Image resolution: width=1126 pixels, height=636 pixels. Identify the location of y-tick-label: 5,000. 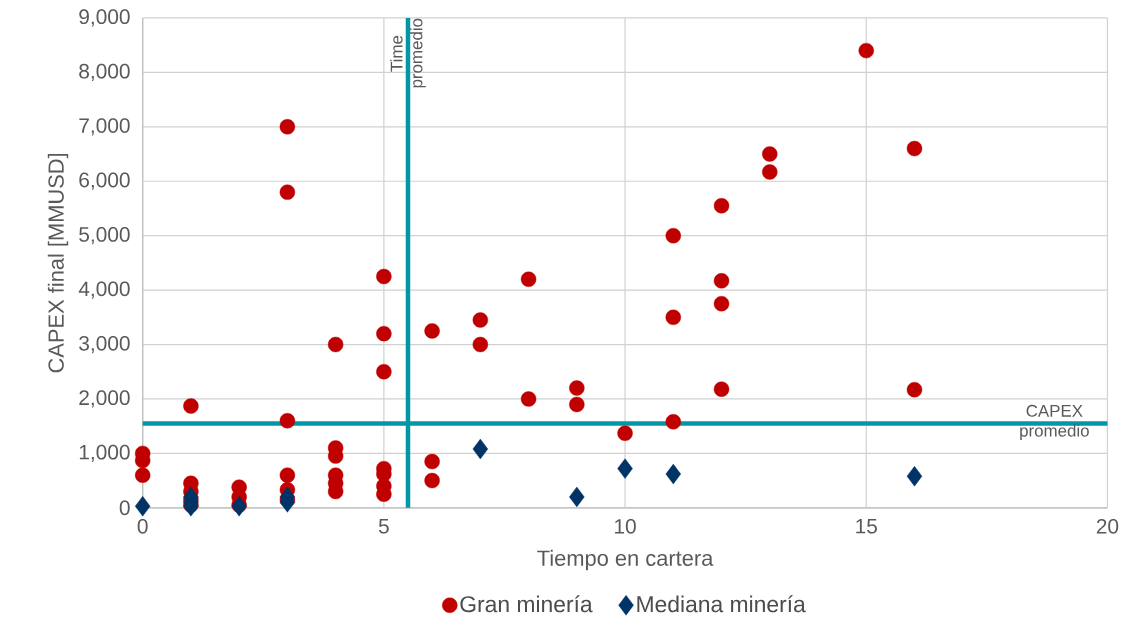
(104, 236).